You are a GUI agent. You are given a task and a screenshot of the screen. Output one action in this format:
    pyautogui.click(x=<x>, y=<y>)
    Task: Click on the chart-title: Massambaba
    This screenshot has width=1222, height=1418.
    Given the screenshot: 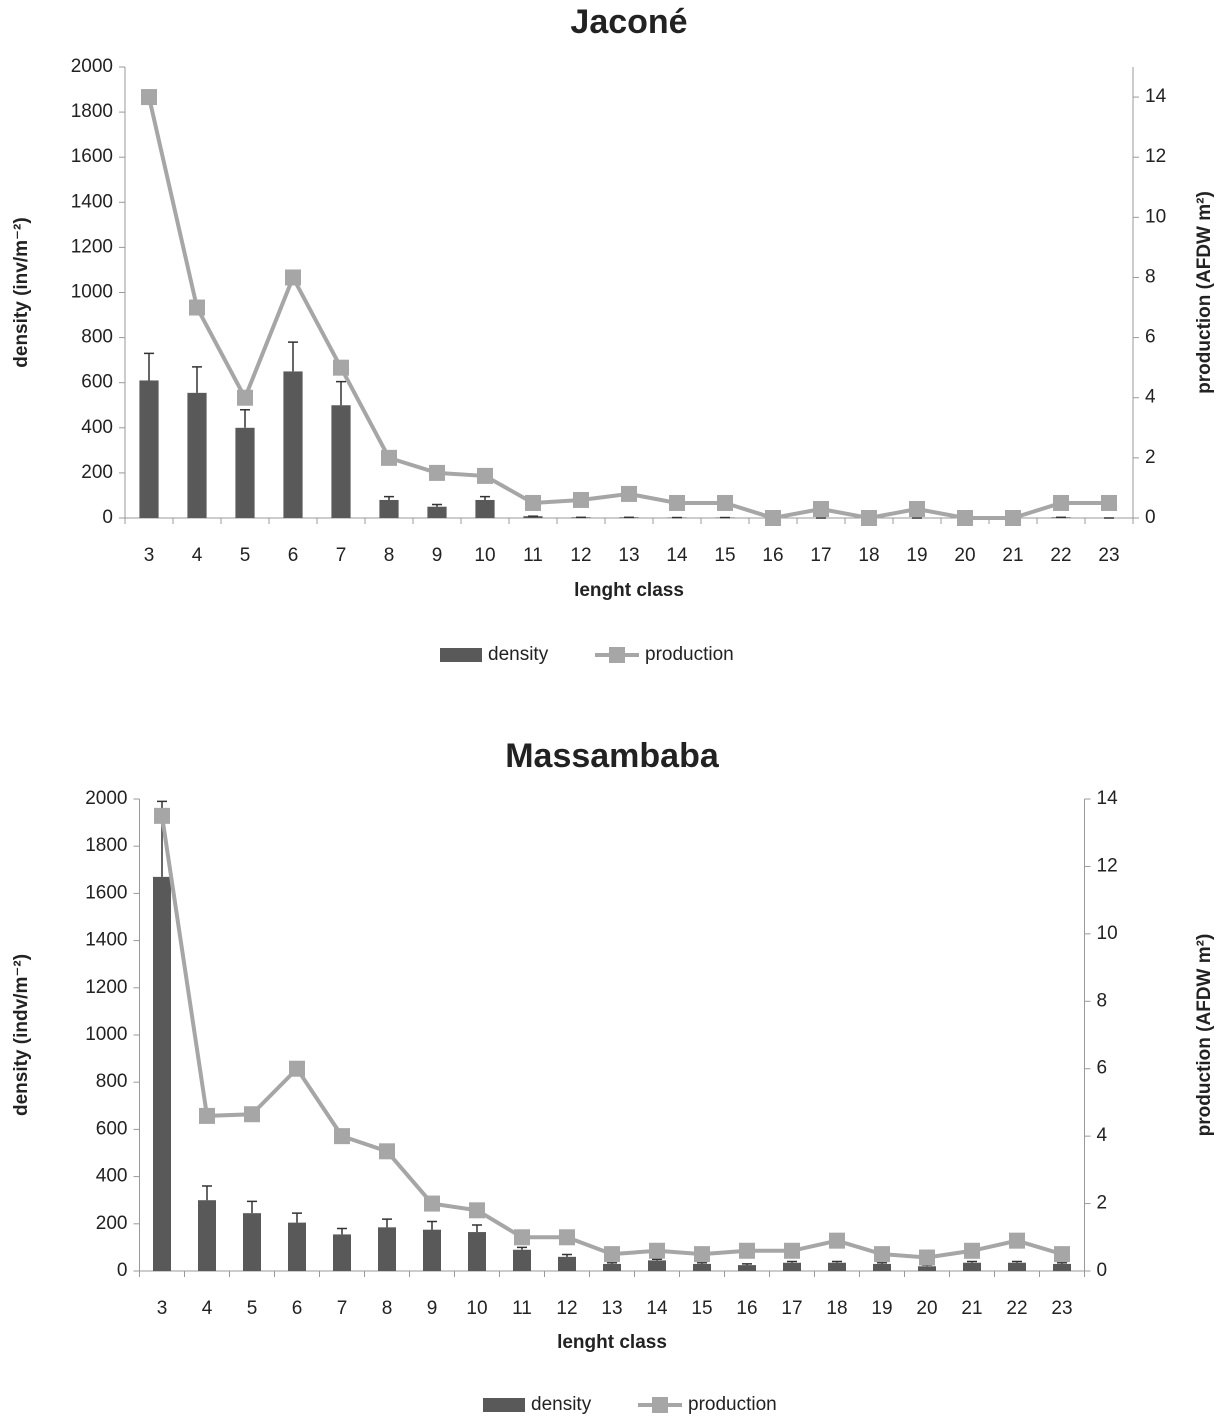 What is the action you would take?
    pyautogui.click(x=612, y=756)
    